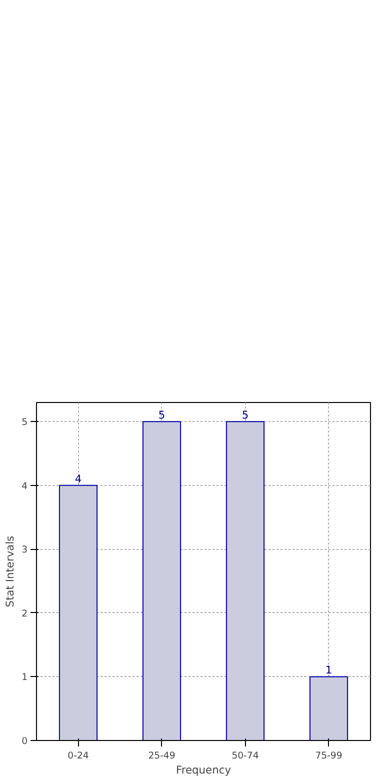  I want to click on y-tick-label: 2, so click(25, 614).